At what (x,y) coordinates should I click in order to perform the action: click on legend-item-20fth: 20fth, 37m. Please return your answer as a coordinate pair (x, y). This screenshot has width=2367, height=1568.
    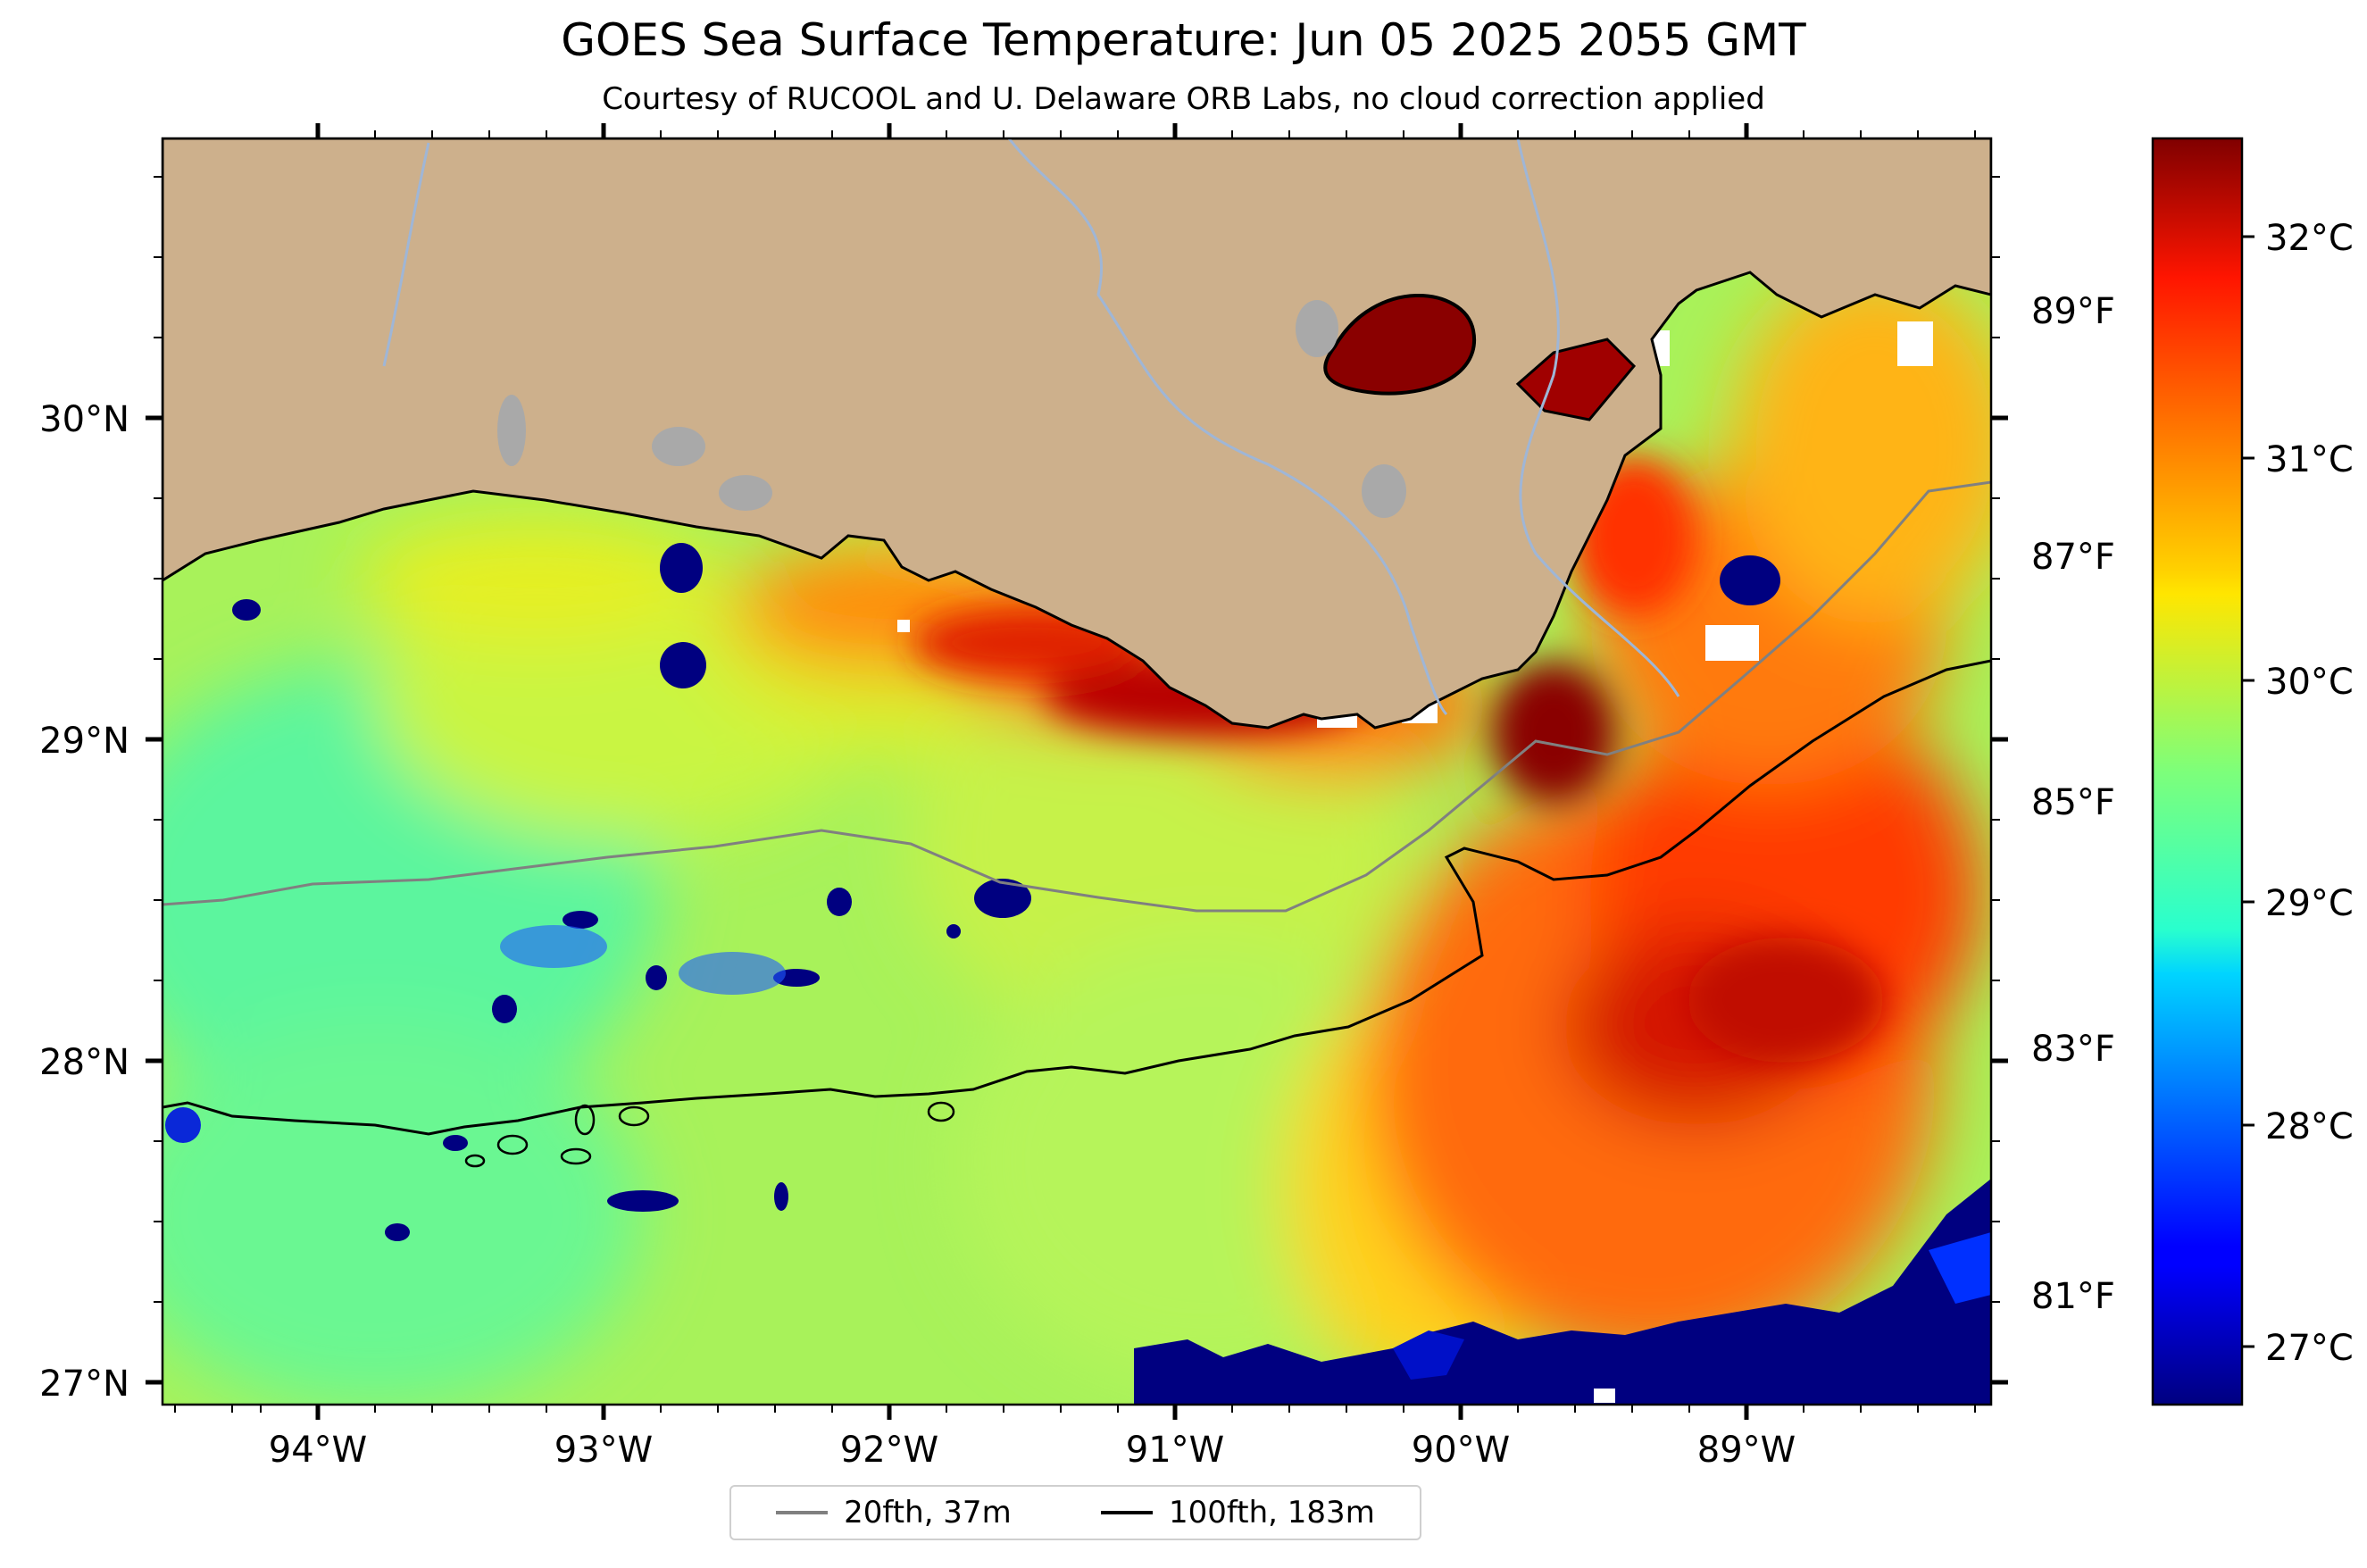
    Looking at the image, I should click on (894, 1512).